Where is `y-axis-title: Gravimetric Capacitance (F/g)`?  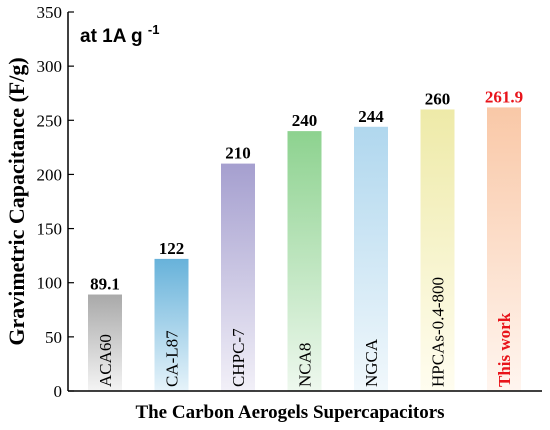 y-axis-title: Gravimetric Capacitance (F/g) is located at coordinates (16, 201).